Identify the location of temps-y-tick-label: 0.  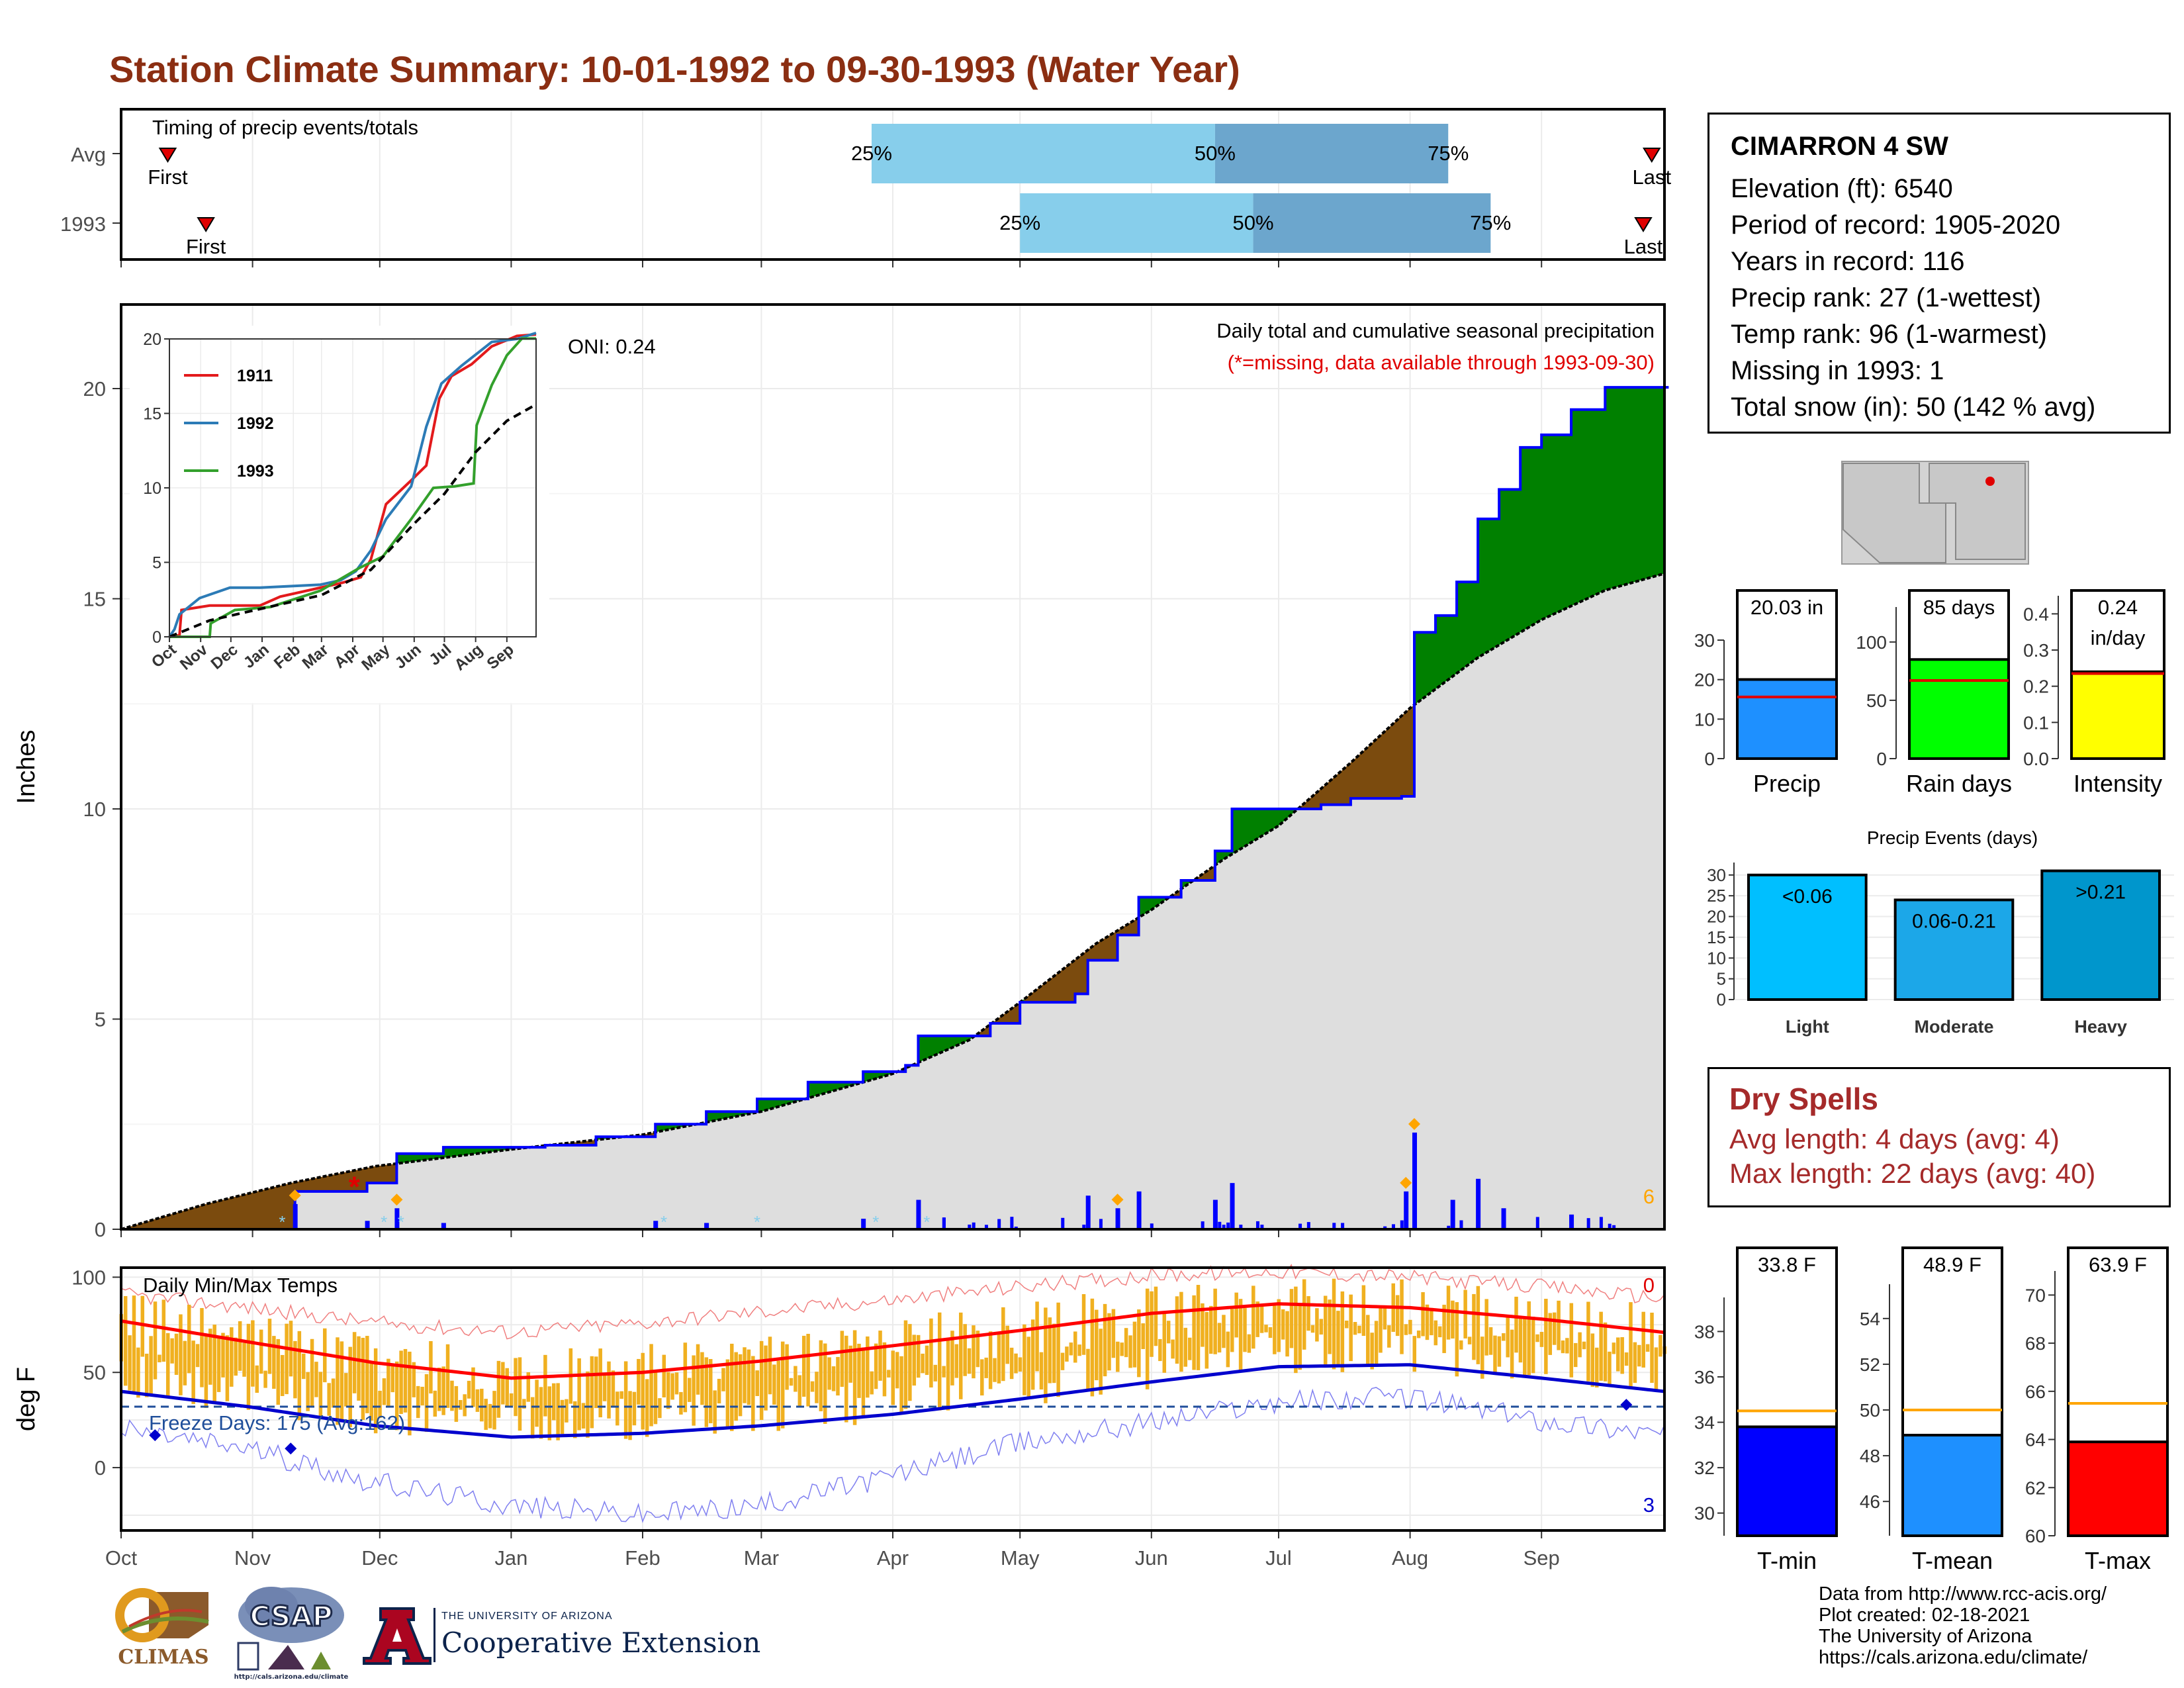
(100, 1467).